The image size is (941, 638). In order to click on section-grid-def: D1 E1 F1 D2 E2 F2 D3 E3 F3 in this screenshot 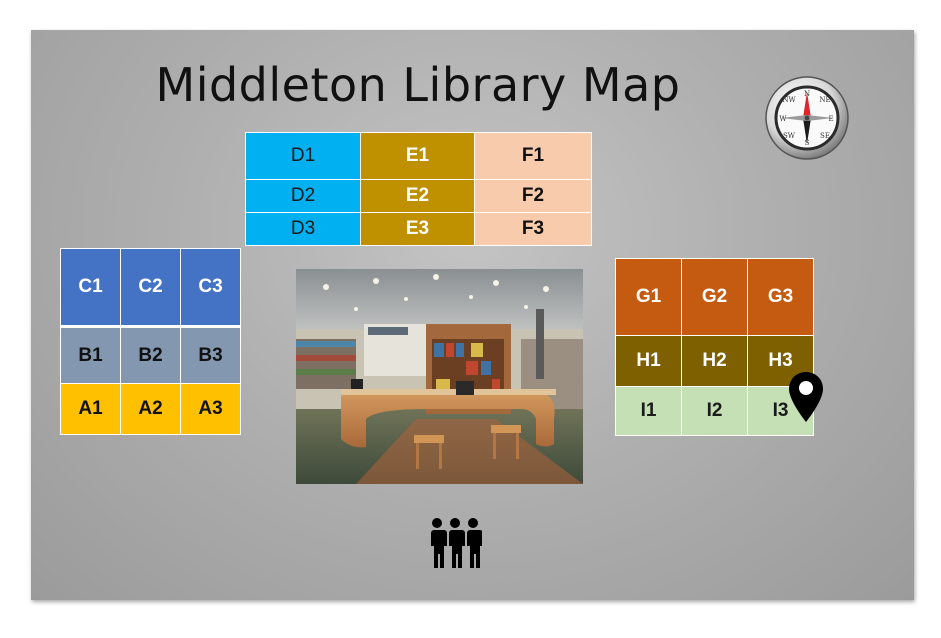, I will do `click(418, 189)`.